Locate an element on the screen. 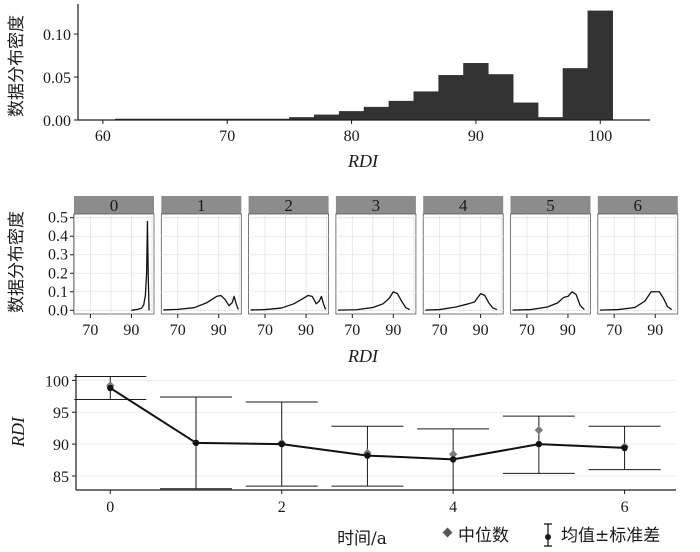 Image resolution: width=700 pixels, height=552 pixels. histogram-x-tick-label: 90 is located at coordinates (476, 136).